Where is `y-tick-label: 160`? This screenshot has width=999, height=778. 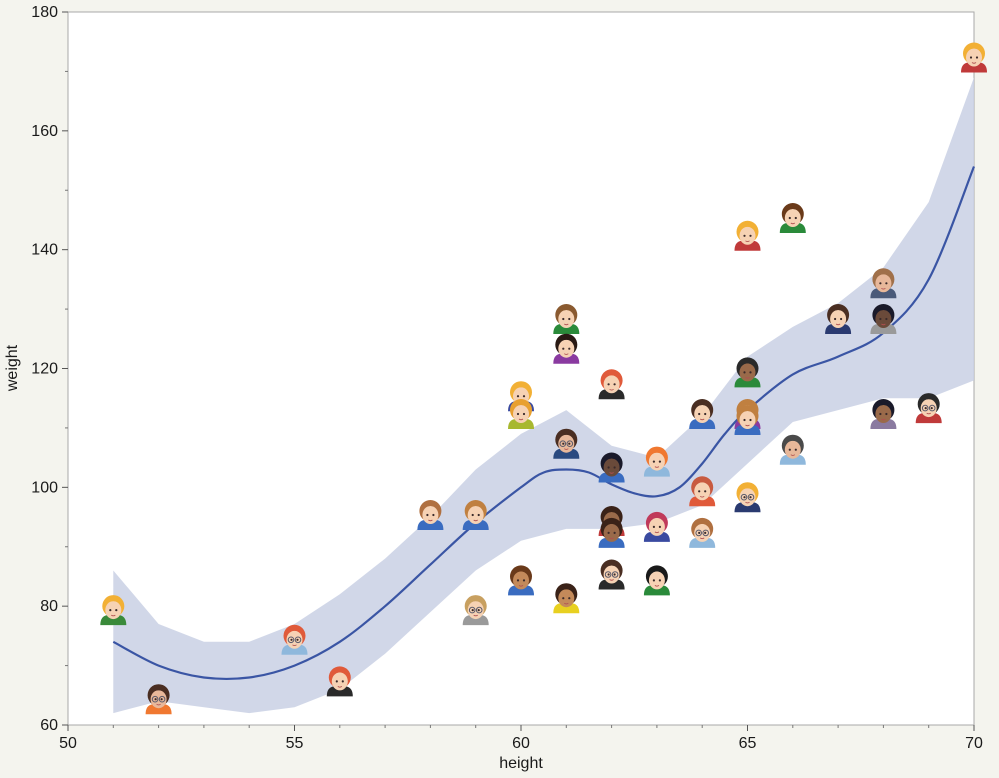
y-tick-label: 160 is located at coordinates (44, 131).